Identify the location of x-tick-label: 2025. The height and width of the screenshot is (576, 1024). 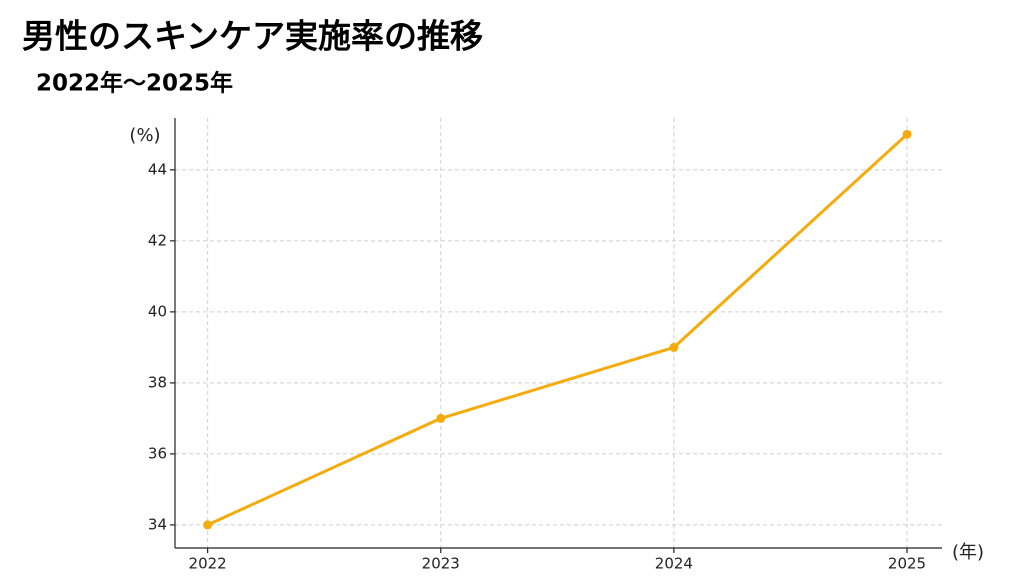
(907, 564).